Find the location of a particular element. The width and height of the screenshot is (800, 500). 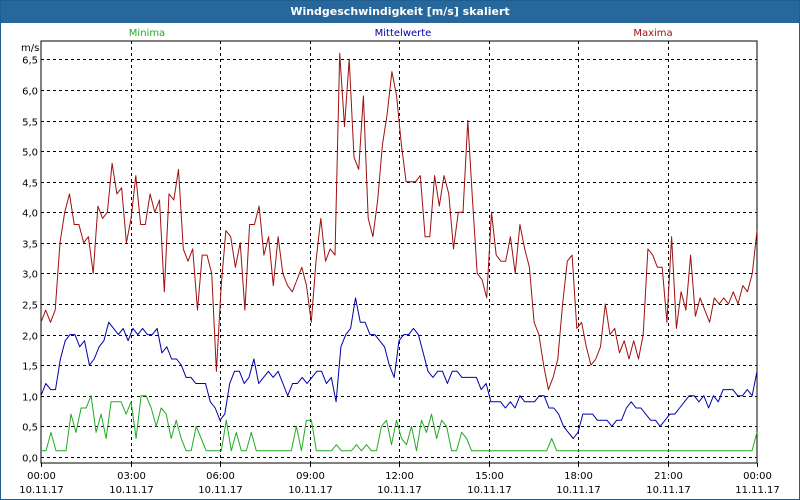

x-tick-time: 15:00 is located at coordinates (489, 476).